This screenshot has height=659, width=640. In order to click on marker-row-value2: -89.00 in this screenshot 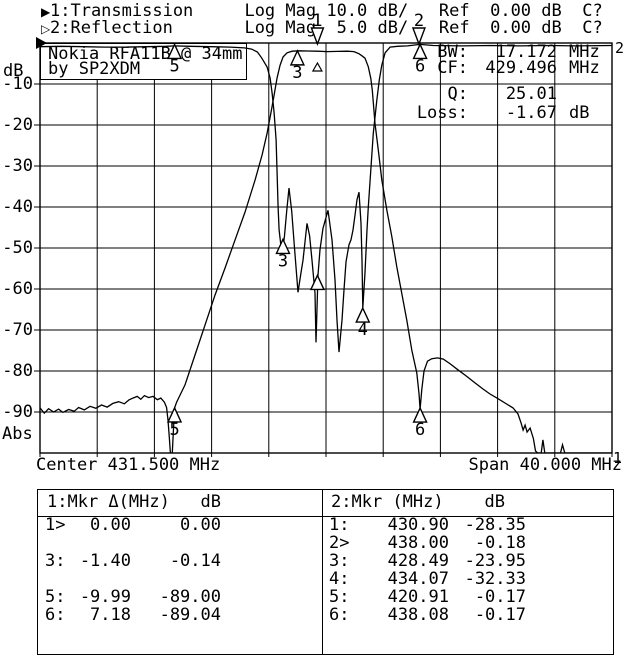, I will do `click(190, 597)`.